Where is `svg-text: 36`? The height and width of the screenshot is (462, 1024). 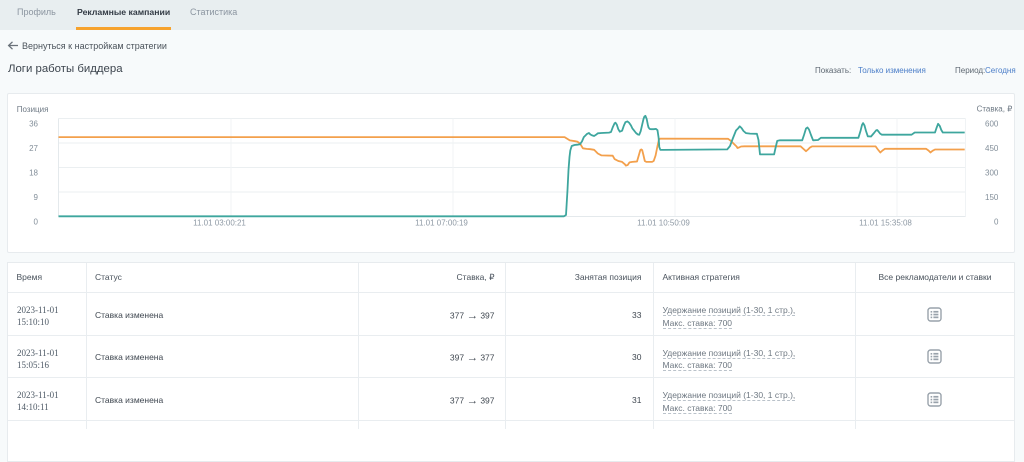 svg-text: 36 is located at coordinates (33, 124).